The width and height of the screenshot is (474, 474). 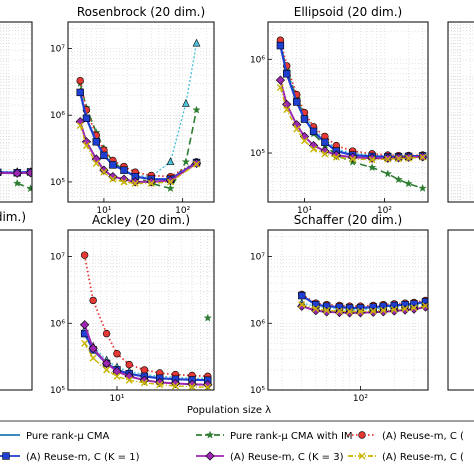 I want to click on legend-entry: (A) Reuse-m, C (K = 1), so click(x=70, y=457).